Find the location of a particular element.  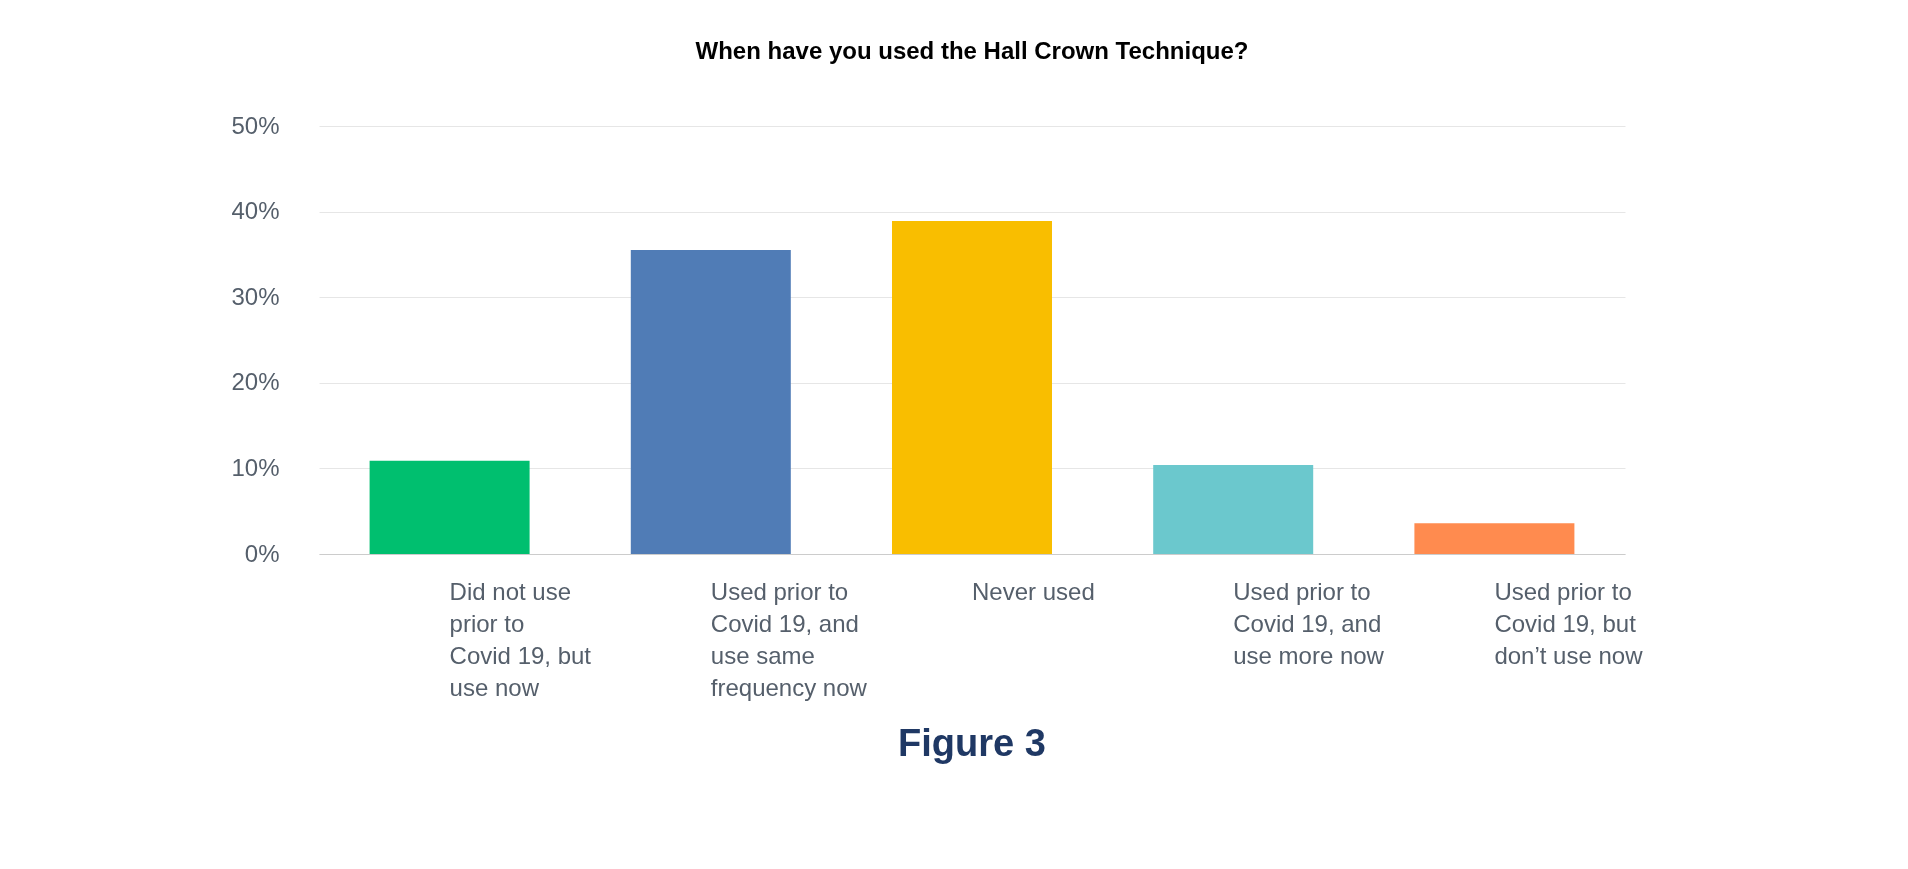

y-tick-label: 10% is located at coordinates (255, 467).